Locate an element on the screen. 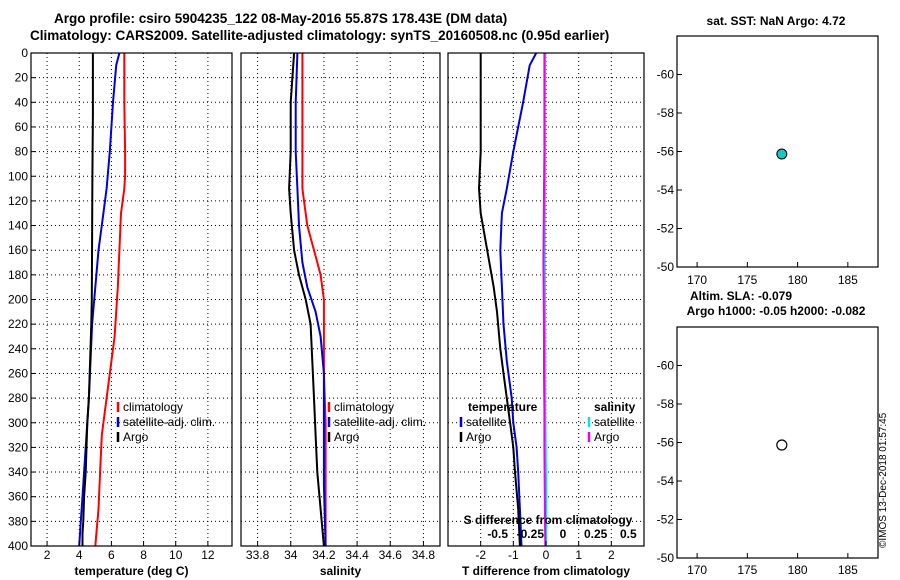 The image size is (900, 580). temp-legend-label-2: Argo is located at coordinates (136, 437).